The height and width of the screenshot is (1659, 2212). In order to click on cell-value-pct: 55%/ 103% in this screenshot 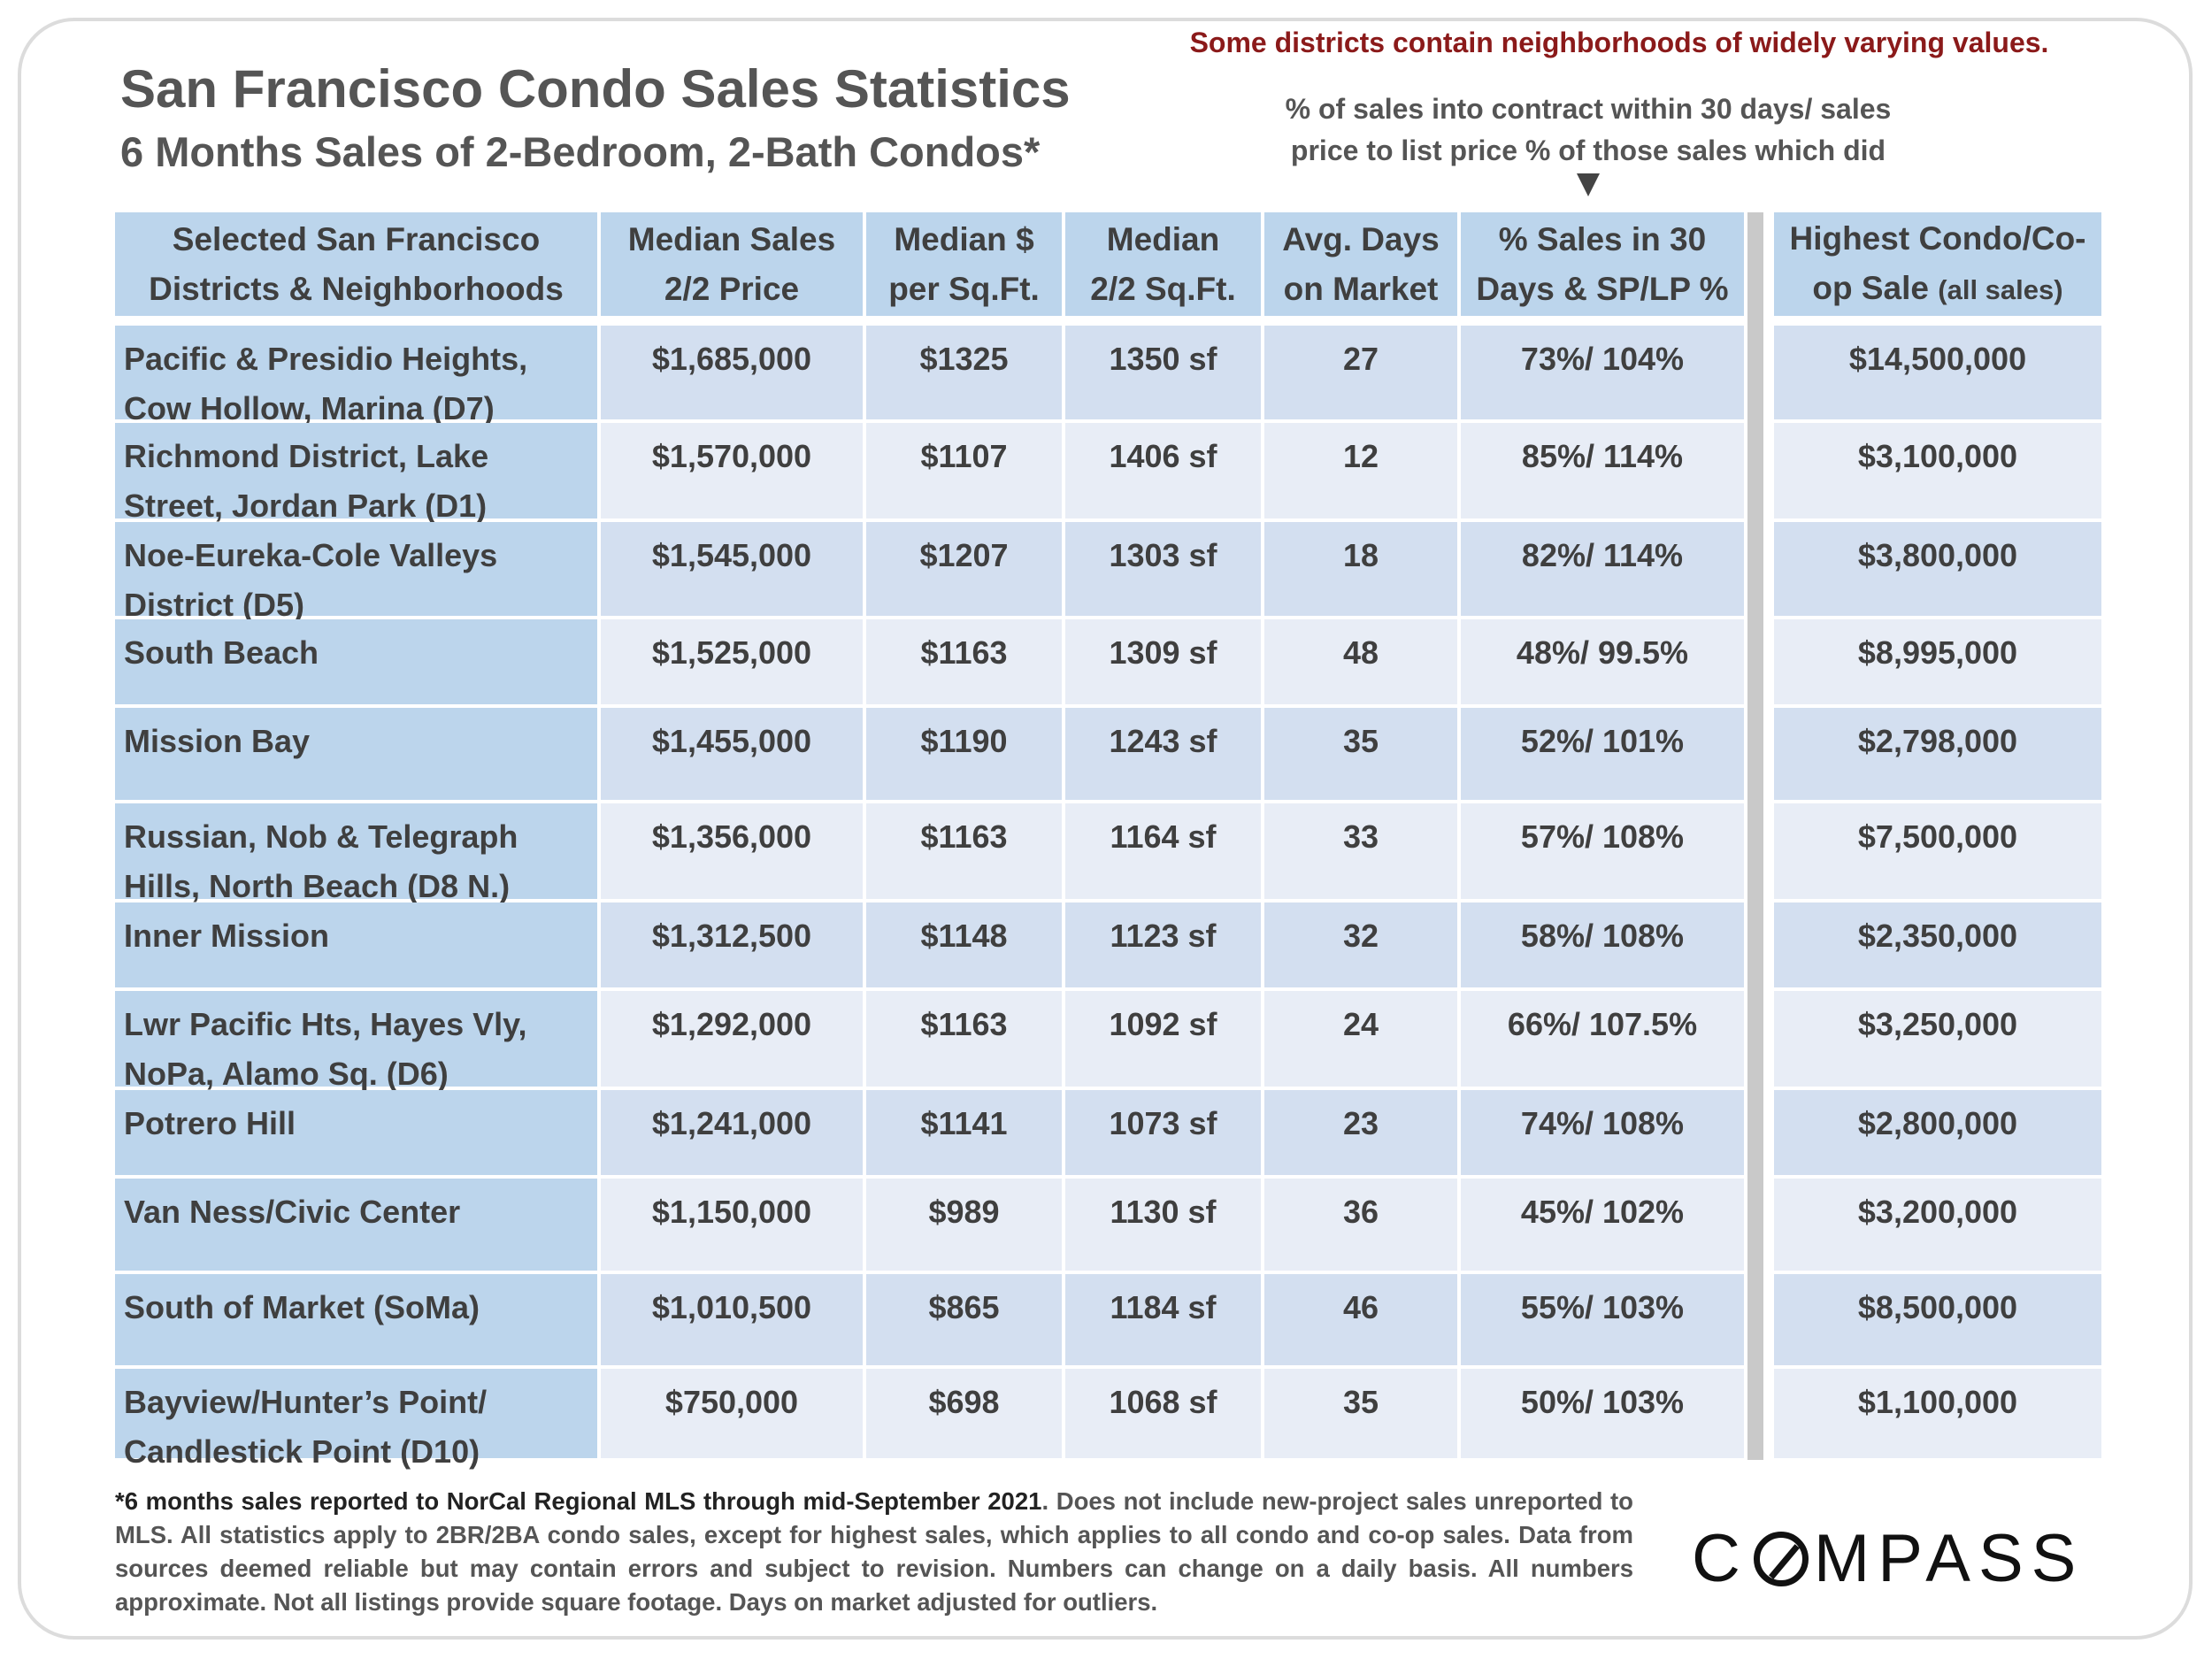, I will do `click(1603, 1307)`.